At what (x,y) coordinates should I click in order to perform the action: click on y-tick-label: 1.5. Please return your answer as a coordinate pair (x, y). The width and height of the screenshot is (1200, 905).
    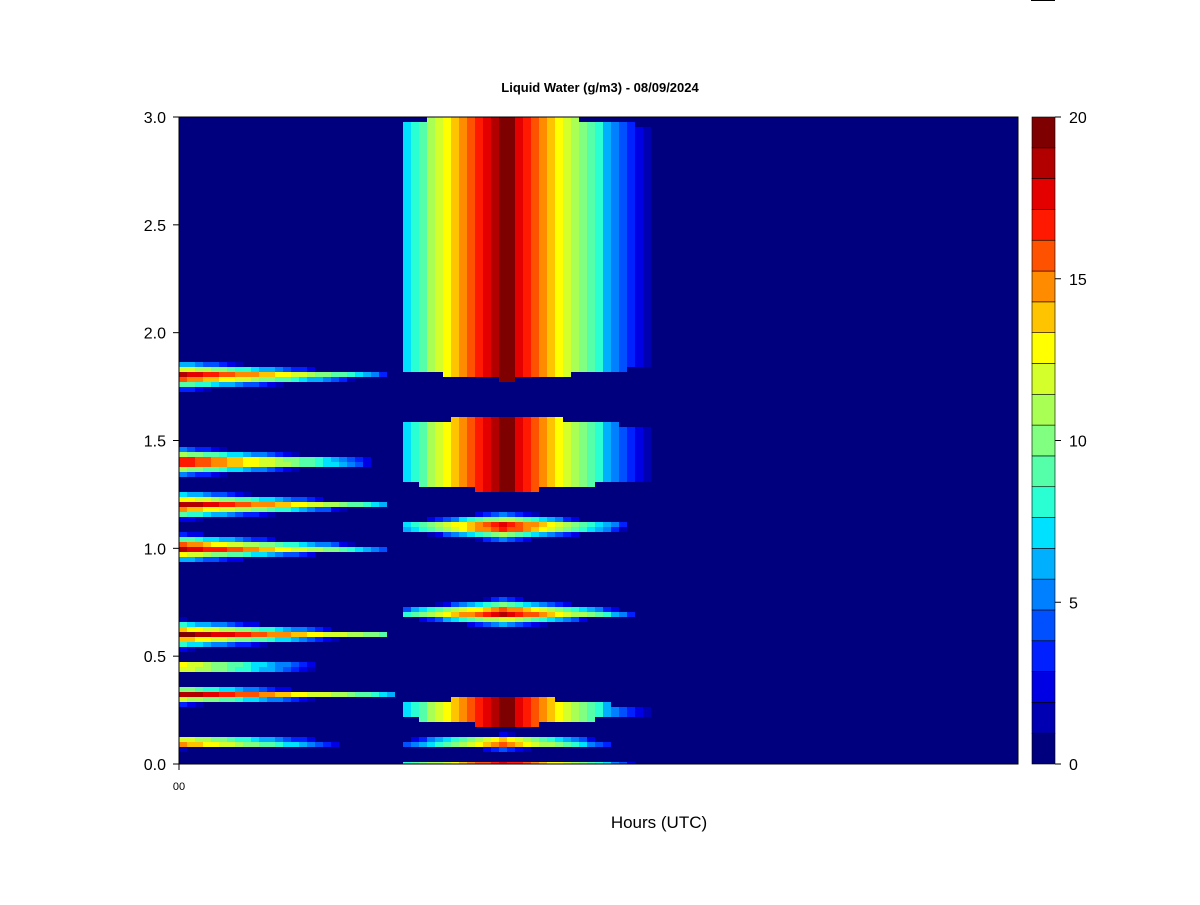
    Looking at the image, I should click on (155, 442).